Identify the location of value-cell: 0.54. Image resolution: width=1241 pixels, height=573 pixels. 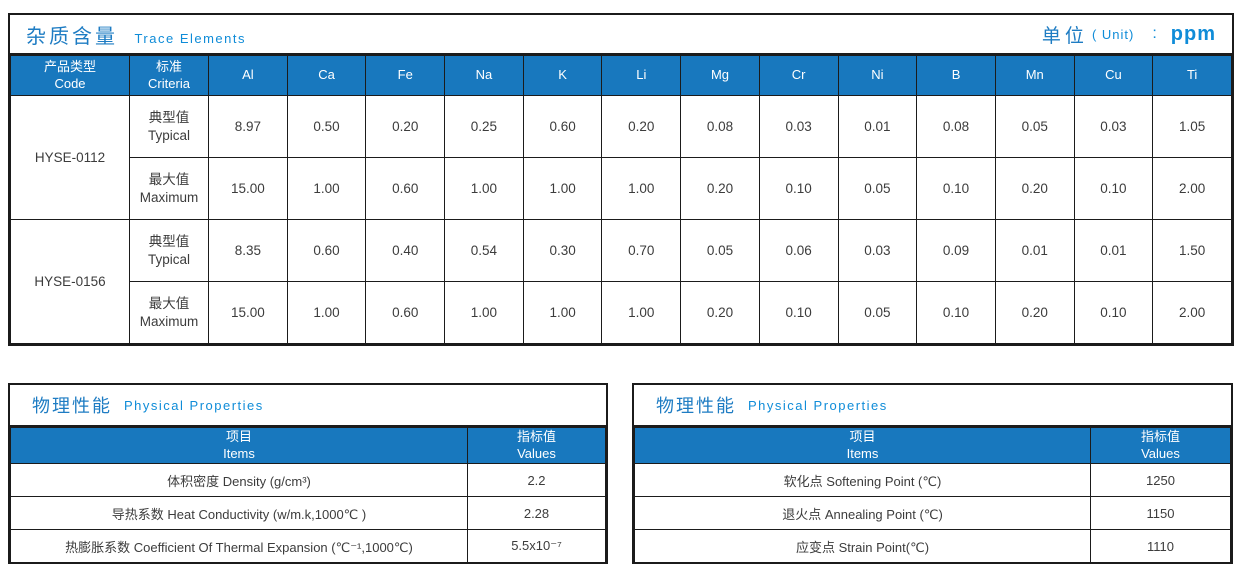
(484, 250).